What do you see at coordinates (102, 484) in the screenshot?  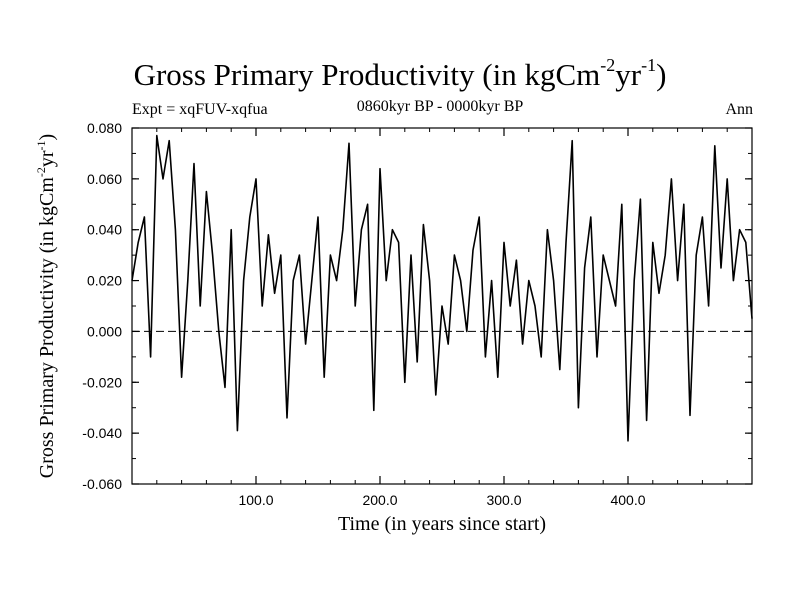 I see `y-tick-label: -0.060` at bounding box center [102, 484].